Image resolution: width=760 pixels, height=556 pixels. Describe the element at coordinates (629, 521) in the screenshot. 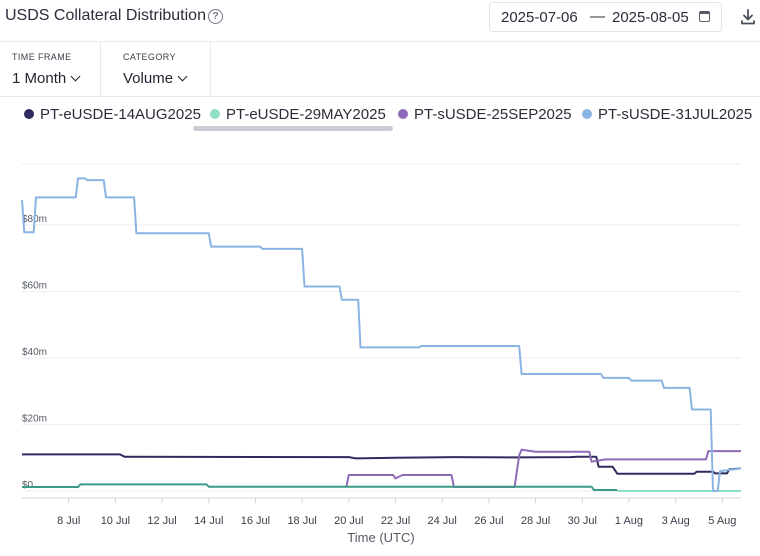

I see `x-tick-label: 1 Aug` at that location.